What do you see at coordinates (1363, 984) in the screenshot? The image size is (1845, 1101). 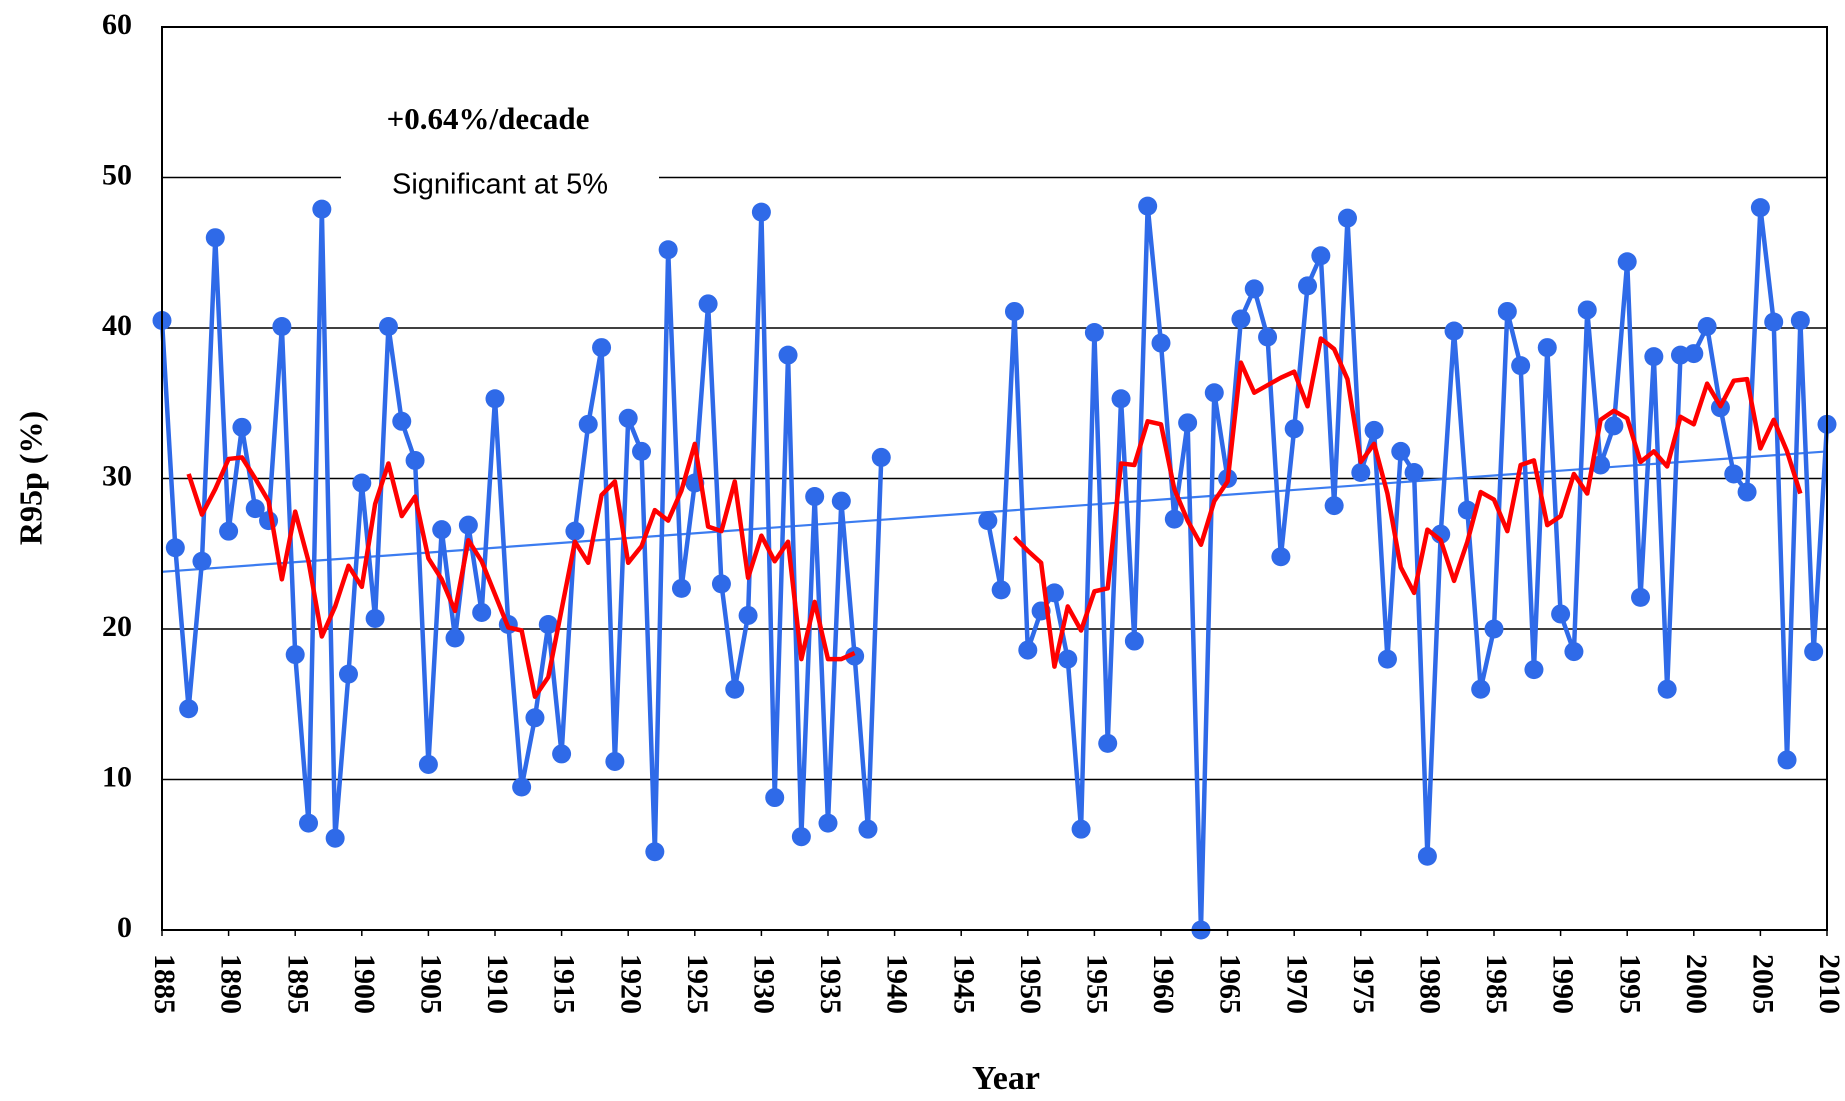 I see `x-tick-label: 1975` at bounding box center [1363, 984].